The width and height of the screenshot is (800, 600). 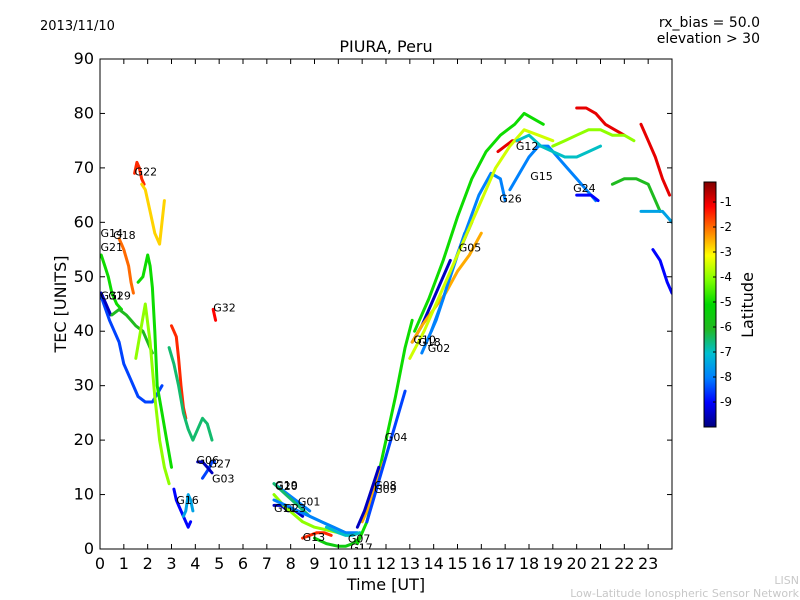 I want to click on series-track-g16, so click(x=182, y=508).